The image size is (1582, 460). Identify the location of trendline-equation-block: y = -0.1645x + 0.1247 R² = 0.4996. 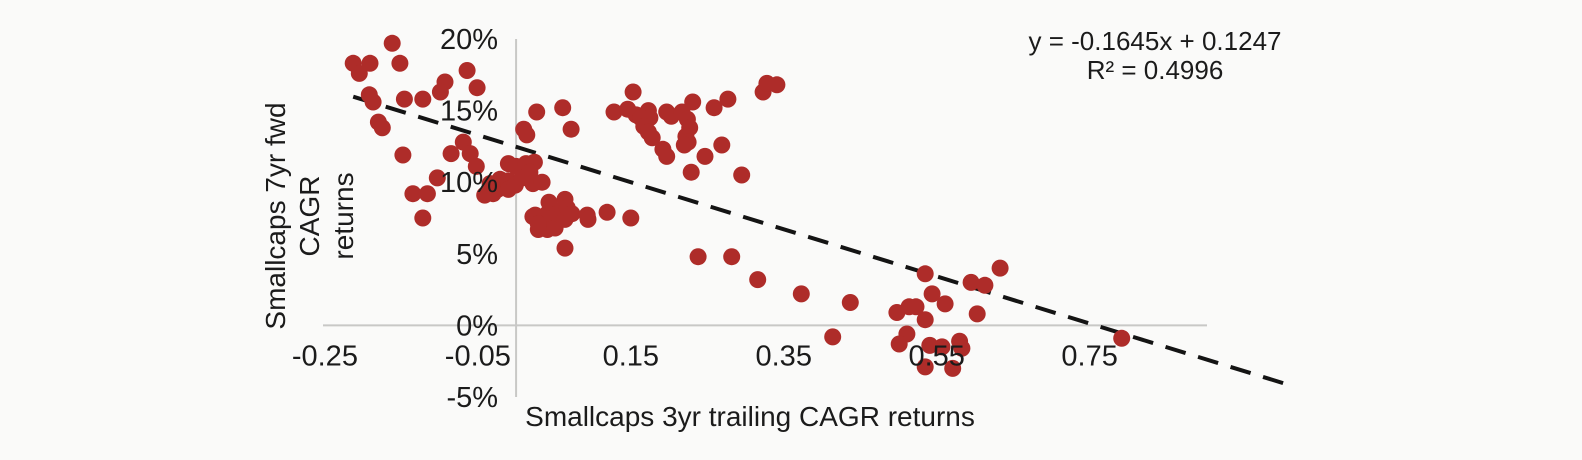
(1155, 56).